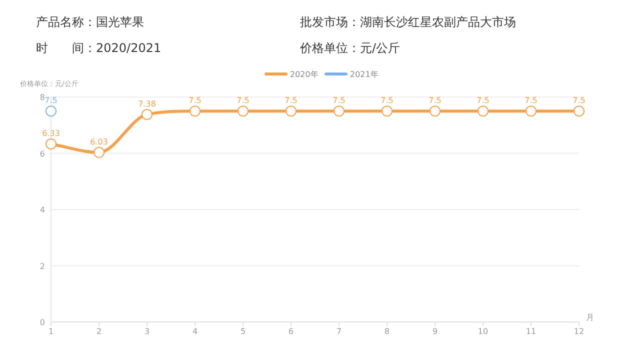  Describe the element at coordinates (147, 103) in the screenshot. I see `data-label: 7.38` at that location.